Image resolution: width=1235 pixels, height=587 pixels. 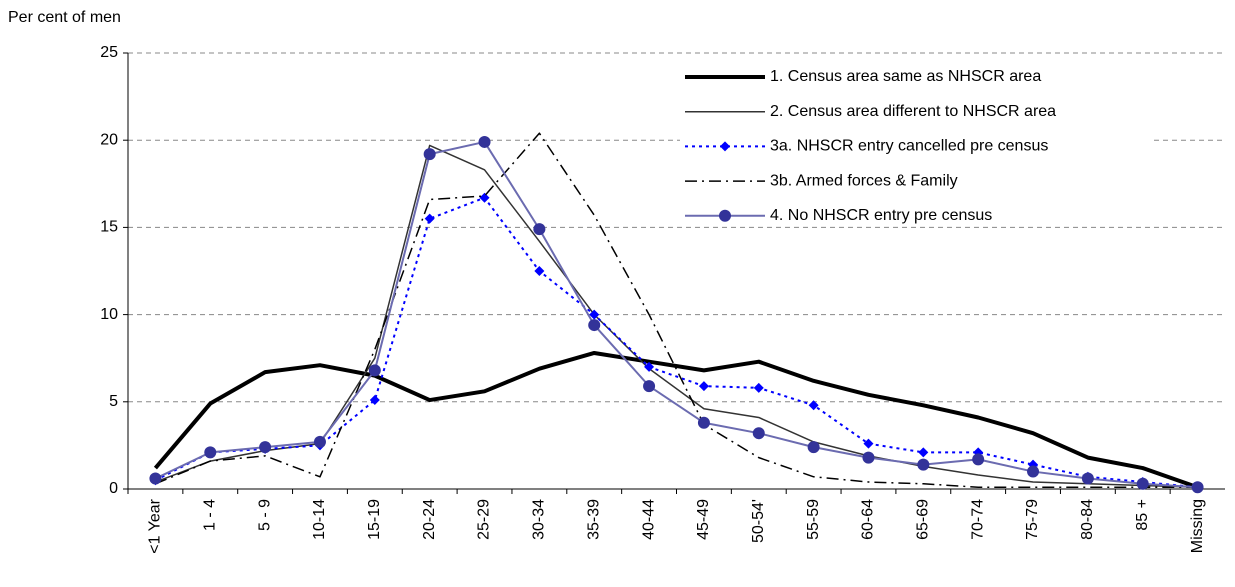 I want to click on legend-label: 4. No NHSCR entry pre census, so click(x=881, y=215).